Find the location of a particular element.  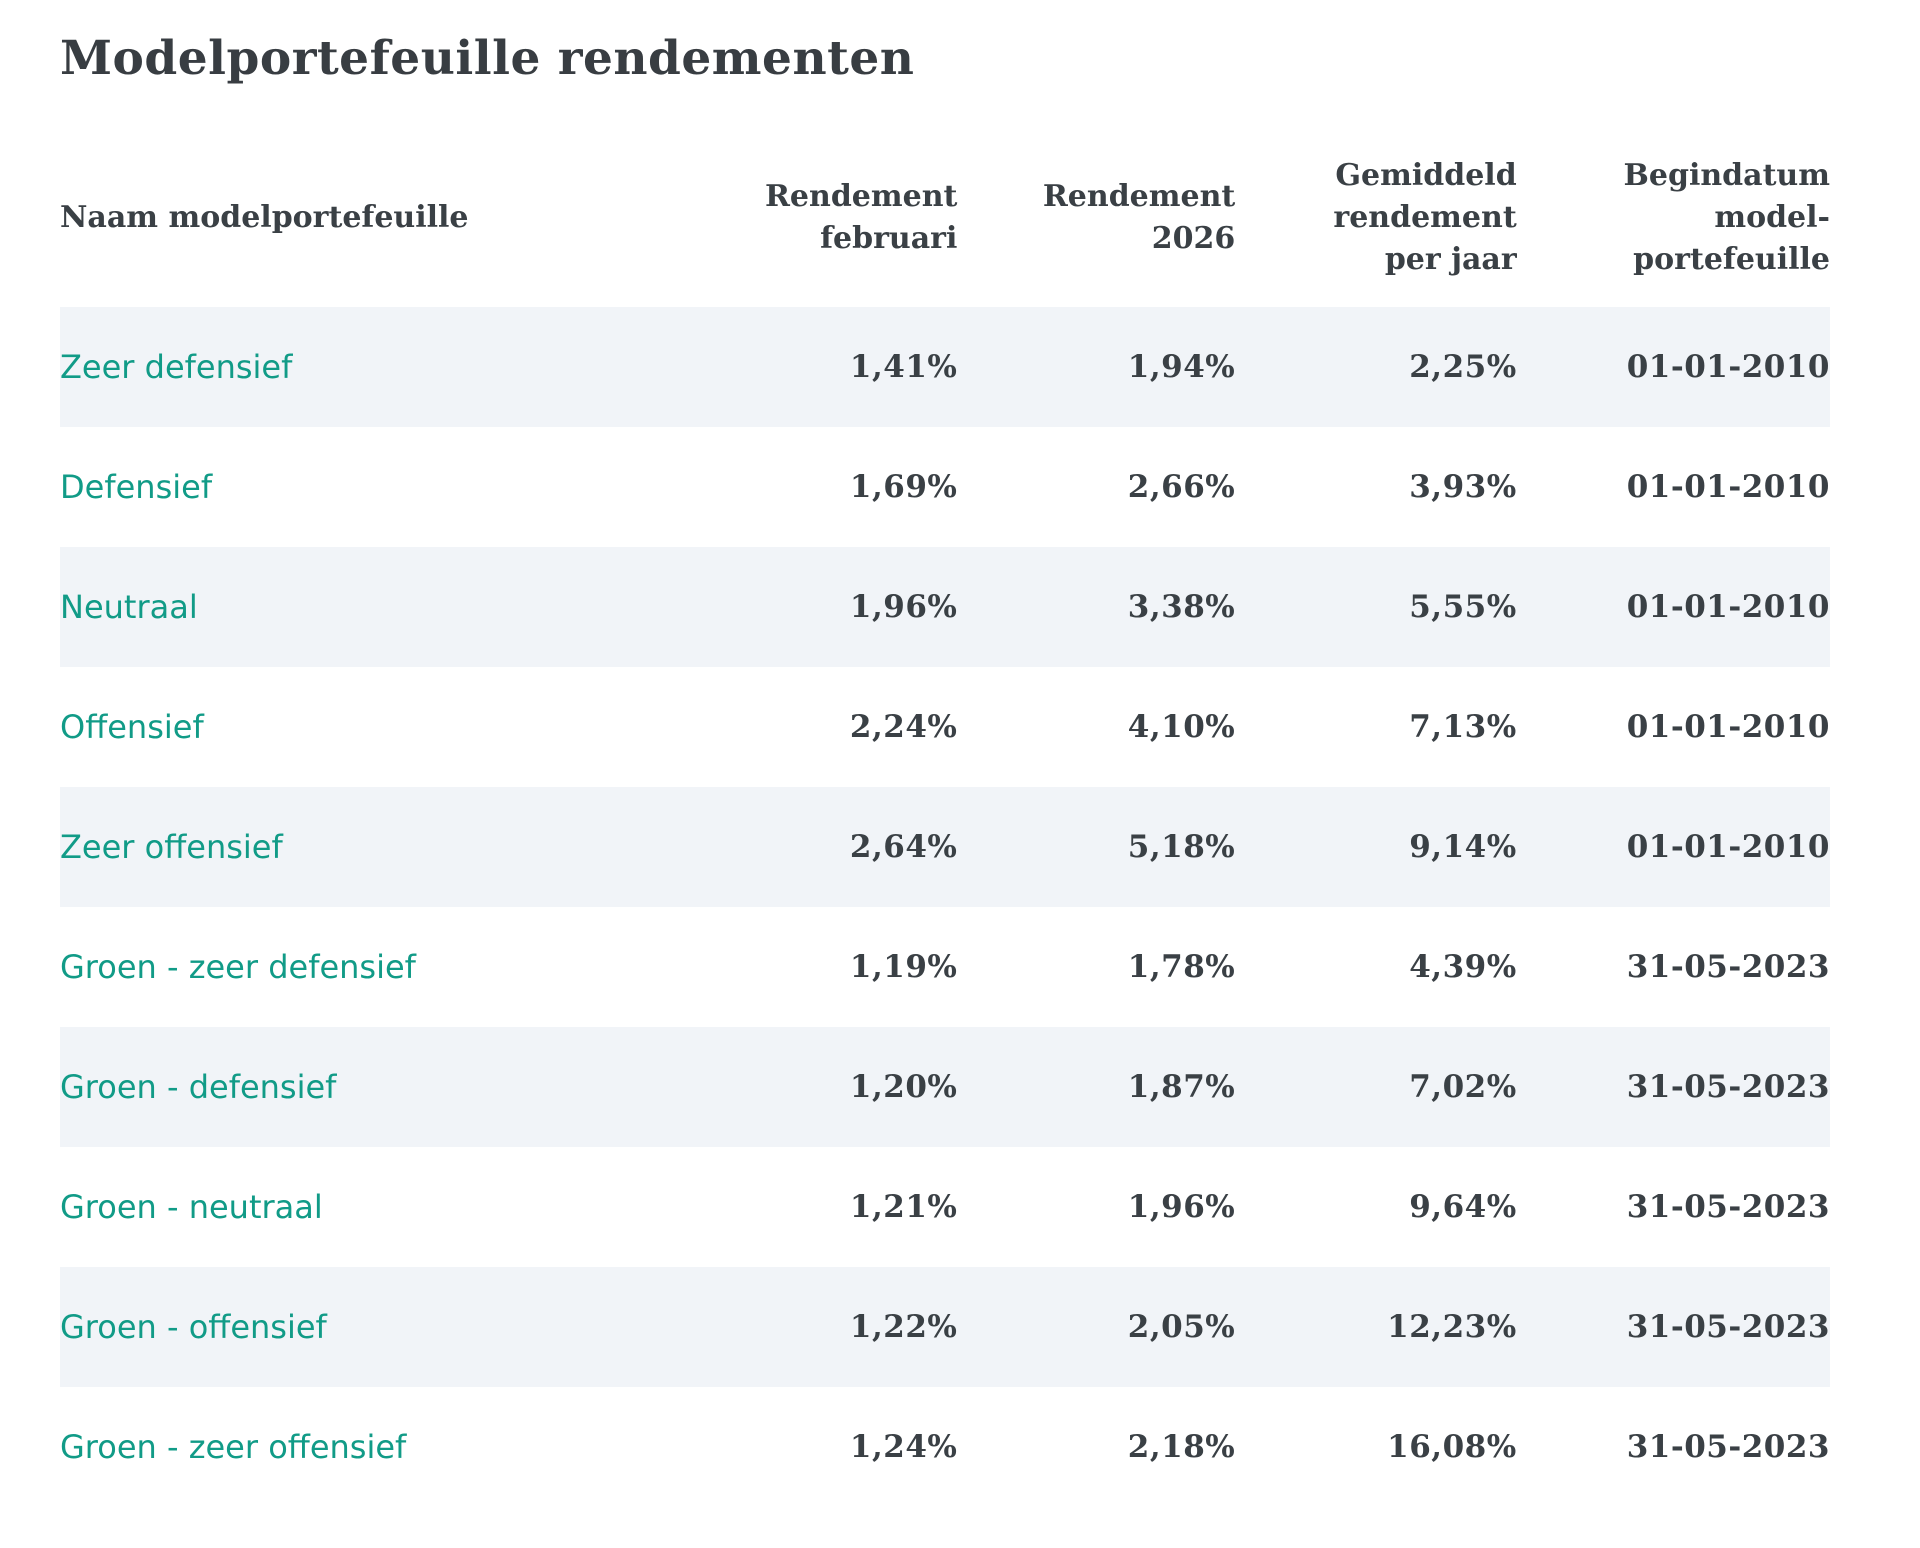

cell-naam-modelportefeuille: Zeer offensief is located at coordinates (369, 847).